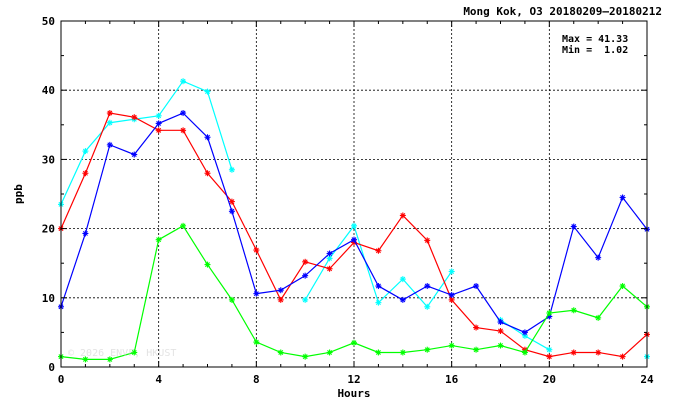  Describe the element at coordinates (48, 21) in the screenshot. I see `y-tick-label: 50` at that location.